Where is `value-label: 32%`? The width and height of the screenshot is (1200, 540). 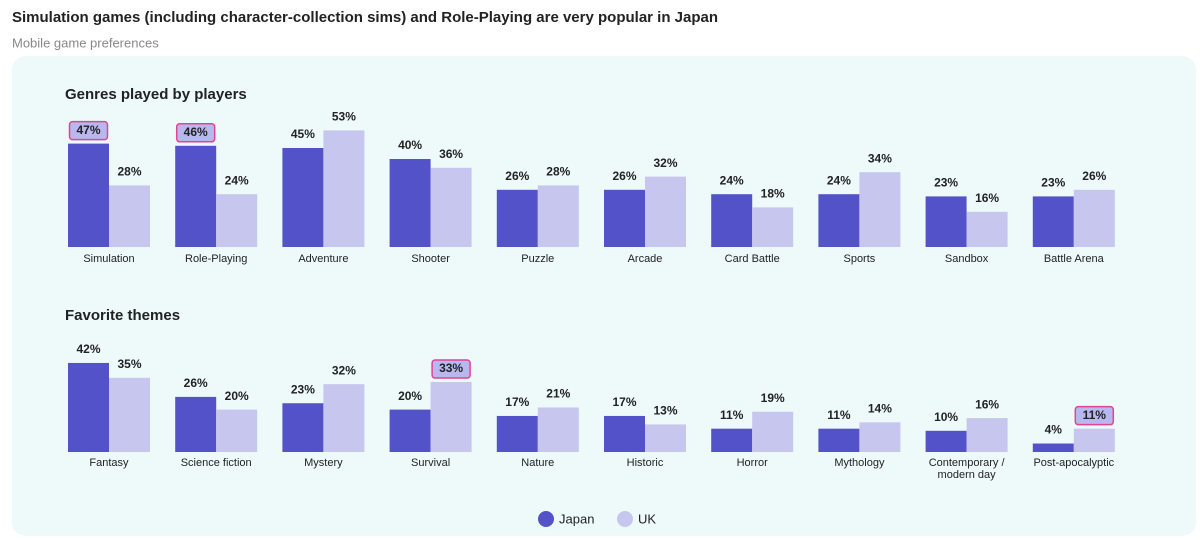 value-label: 32% is located at coordinates (344, 370).